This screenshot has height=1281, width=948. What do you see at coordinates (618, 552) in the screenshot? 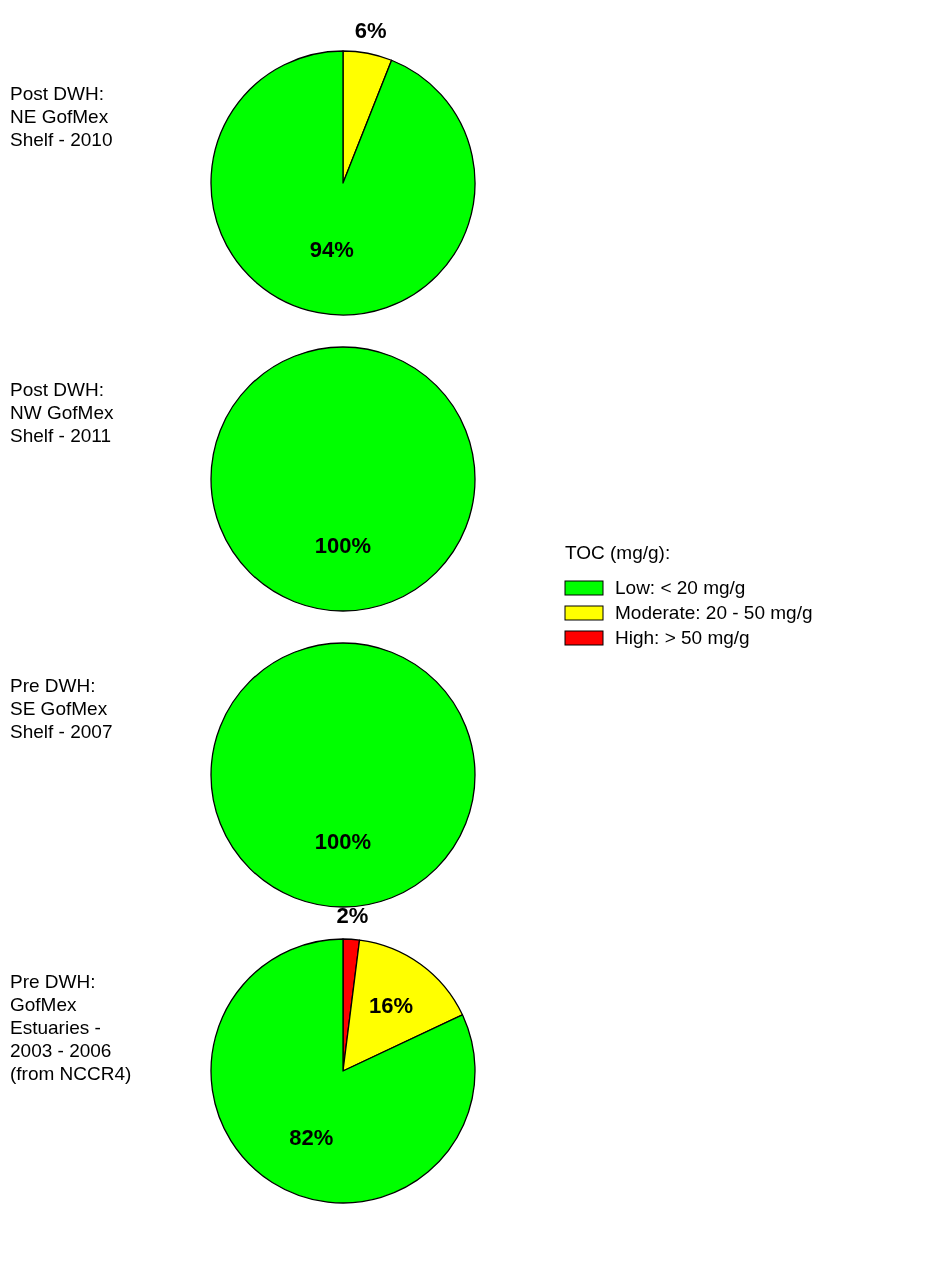
I see `legend-title: TOC (mg/g):` at bounding box center [618, 552].